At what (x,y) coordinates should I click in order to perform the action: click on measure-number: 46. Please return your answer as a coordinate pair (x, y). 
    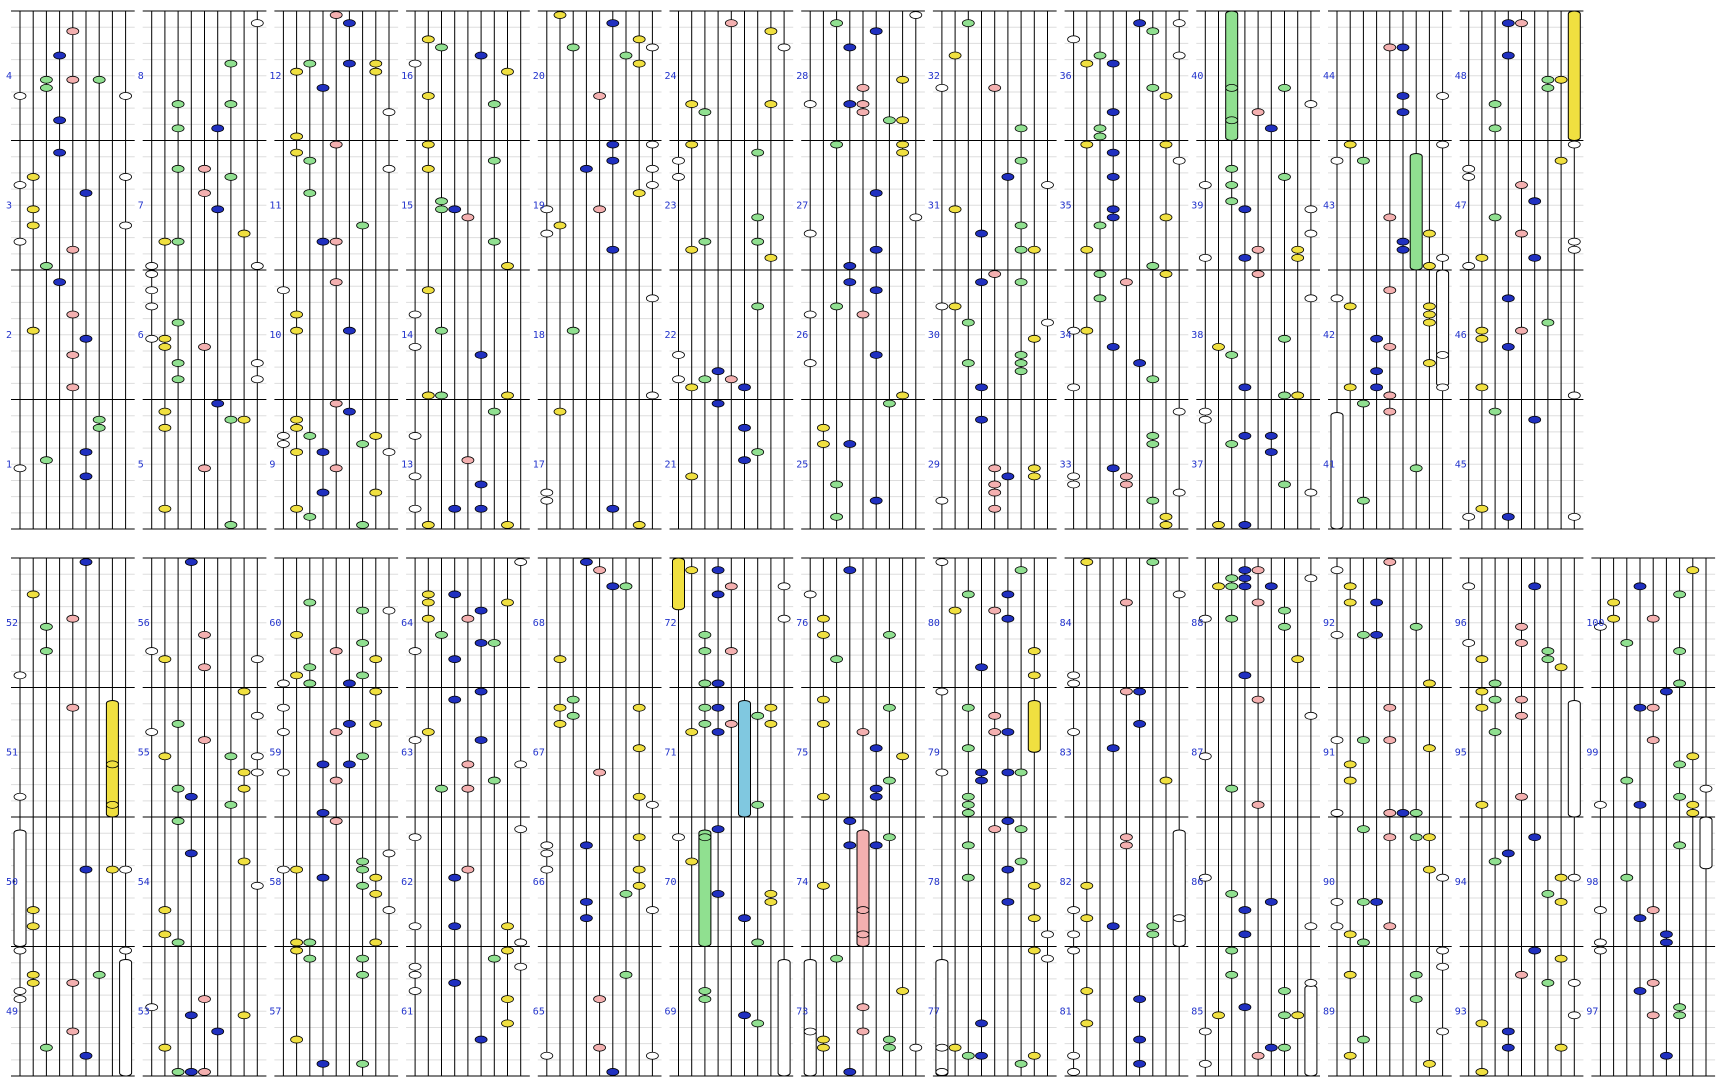
    Looking at the image, I should click on (1461, 335).